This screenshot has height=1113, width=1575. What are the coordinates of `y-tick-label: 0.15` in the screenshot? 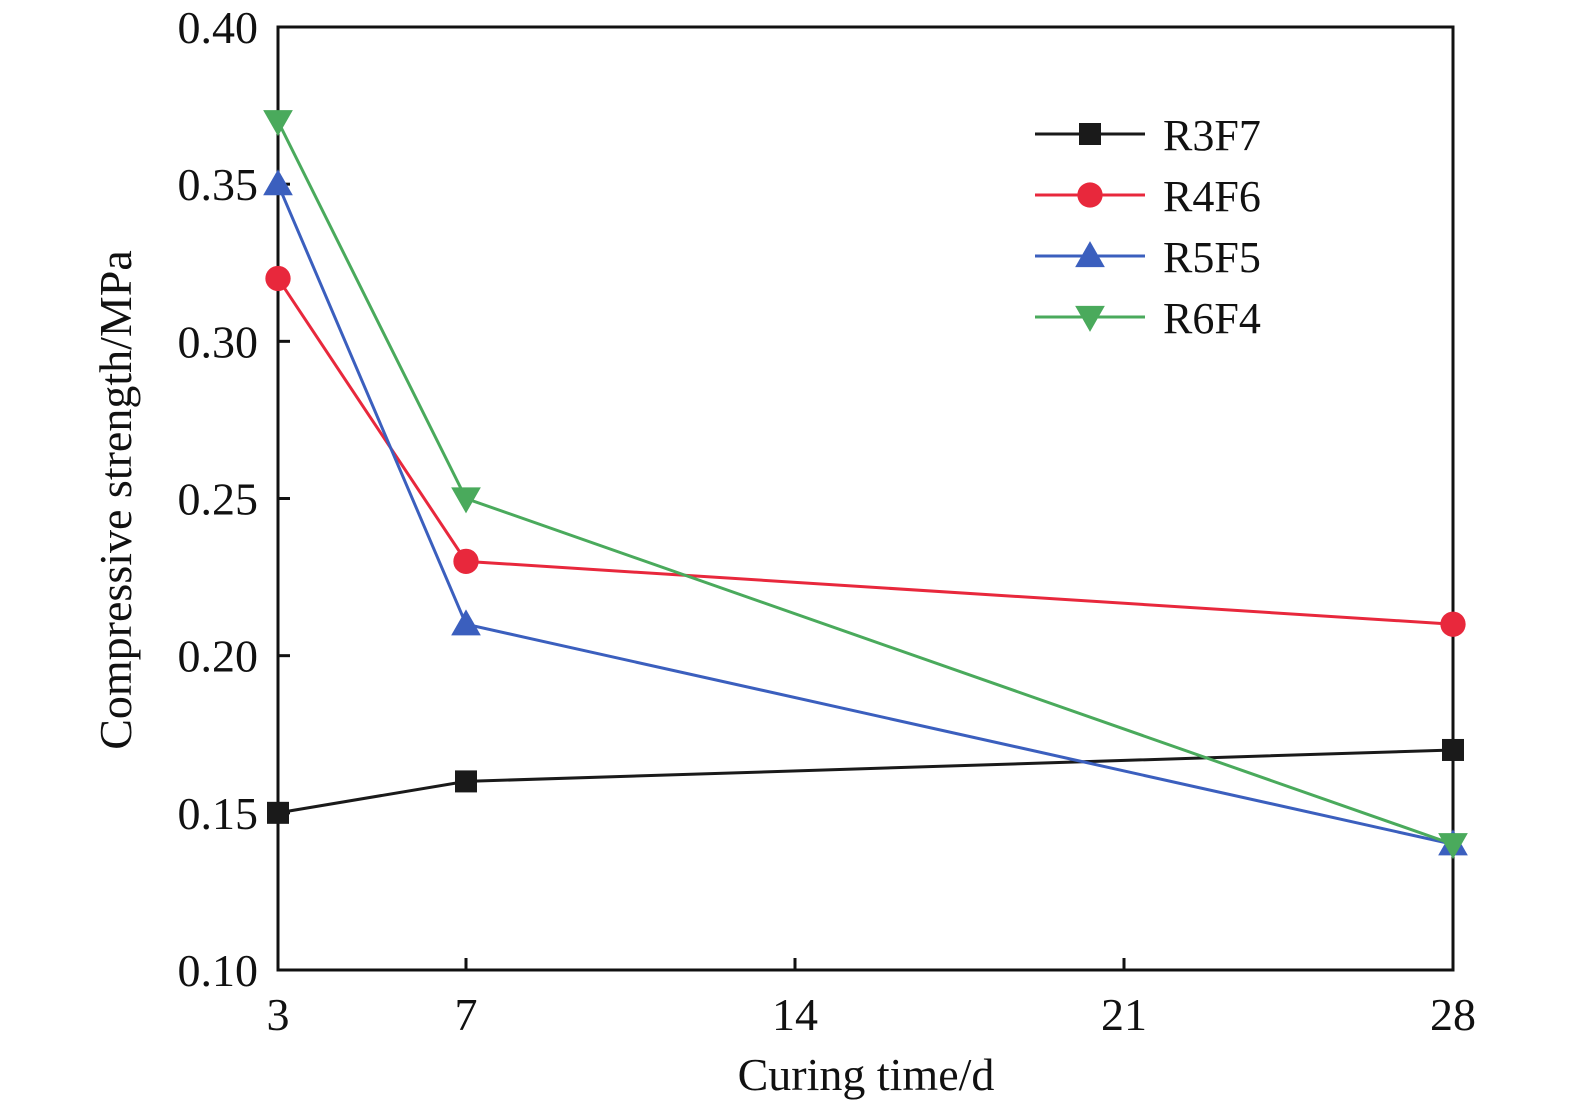 It's located at (218, 813).